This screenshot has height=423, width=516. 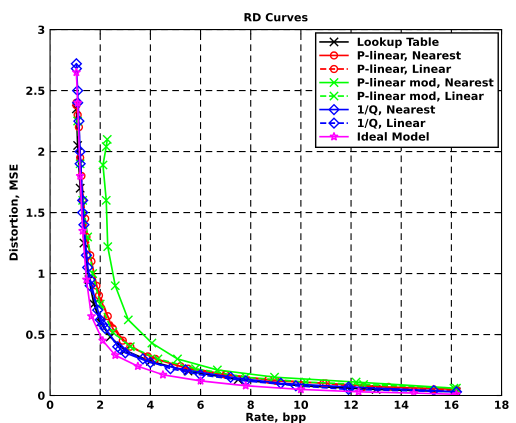 I want to click on y-tick-label: 2, so click(x=41, y=152).